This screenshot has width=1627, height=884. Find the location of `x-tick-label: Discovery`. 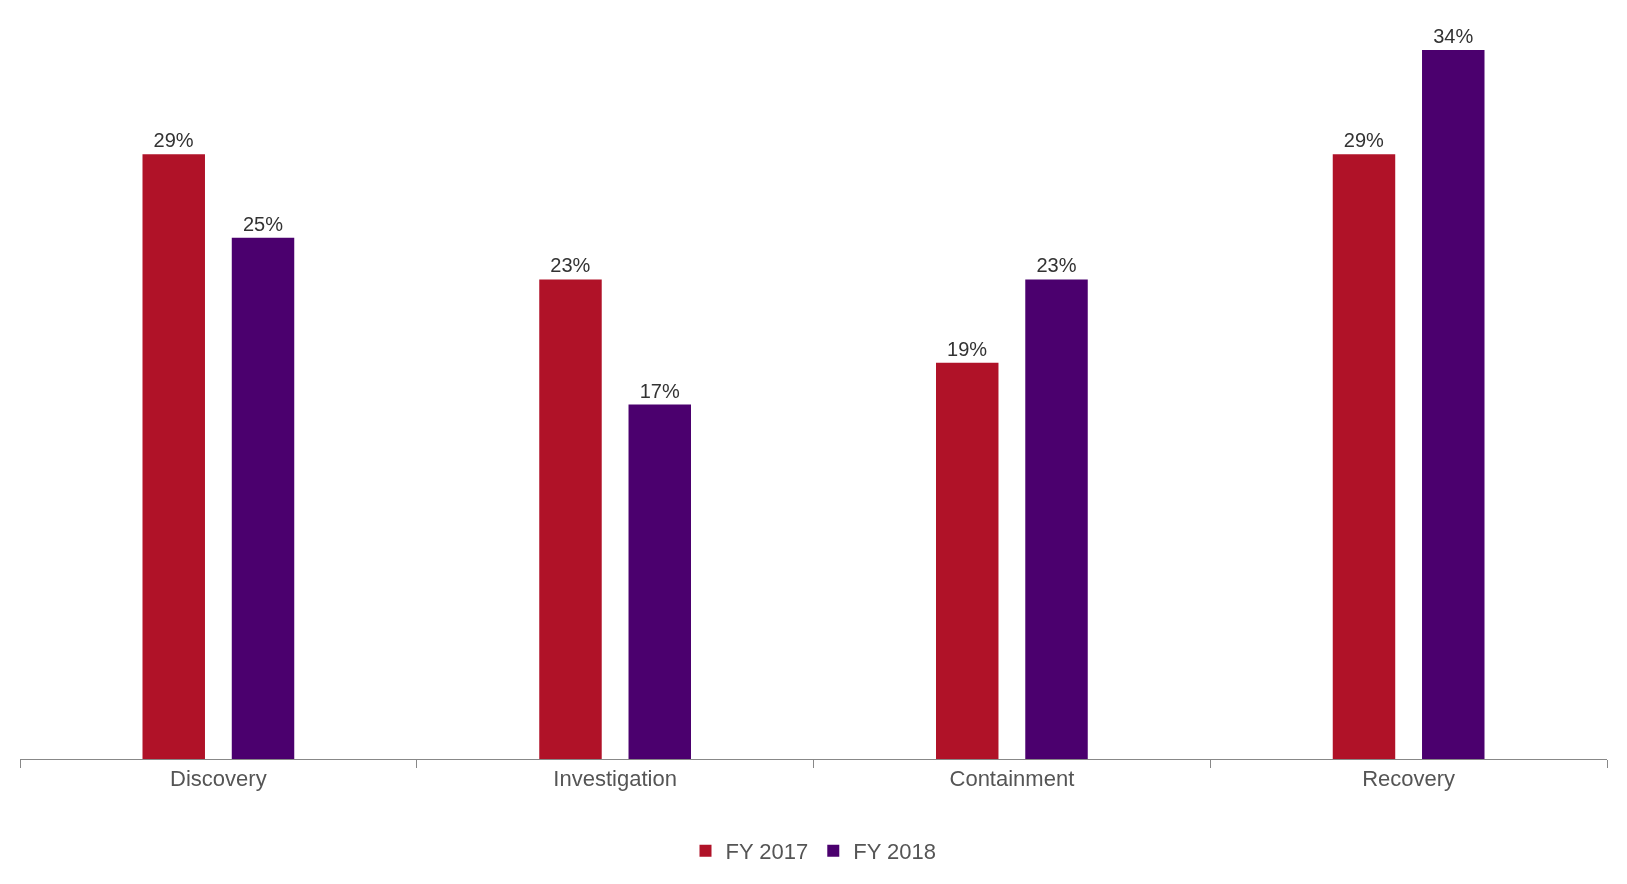

x-tick-label: Discovery is located at coordinates (218, 779).